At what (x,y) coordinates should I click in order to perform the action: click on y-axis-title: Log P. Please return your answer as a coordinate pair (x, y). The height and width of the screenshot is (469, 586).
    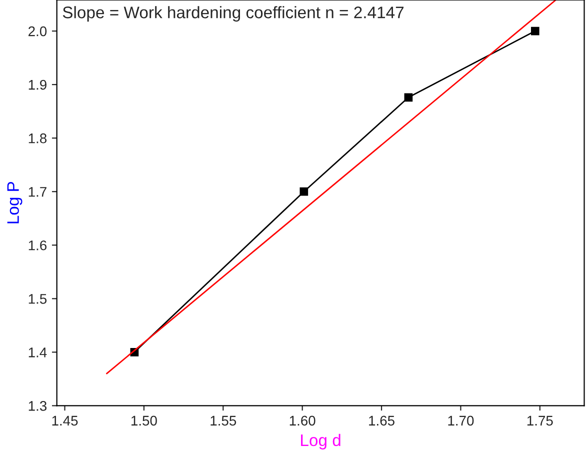
    Looking at the image, I should click on (14, 203).